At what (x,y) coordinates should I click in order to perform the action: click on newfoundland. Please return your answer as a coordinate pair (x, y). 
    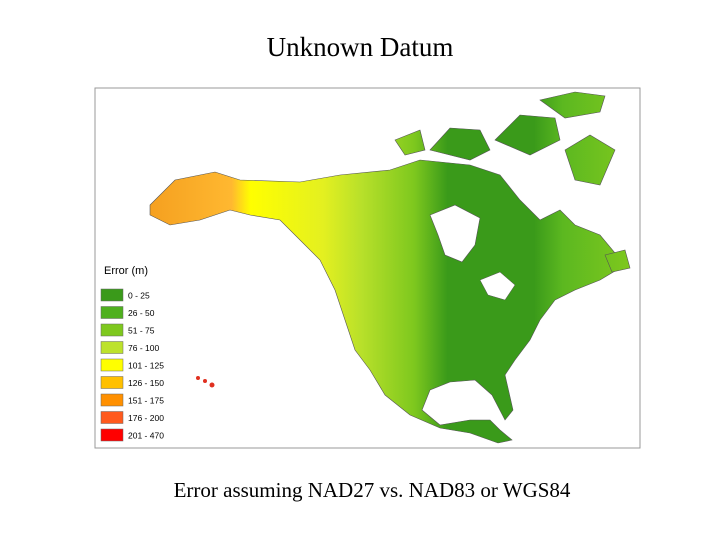
    Looking at the image, I should click on (617, 261).